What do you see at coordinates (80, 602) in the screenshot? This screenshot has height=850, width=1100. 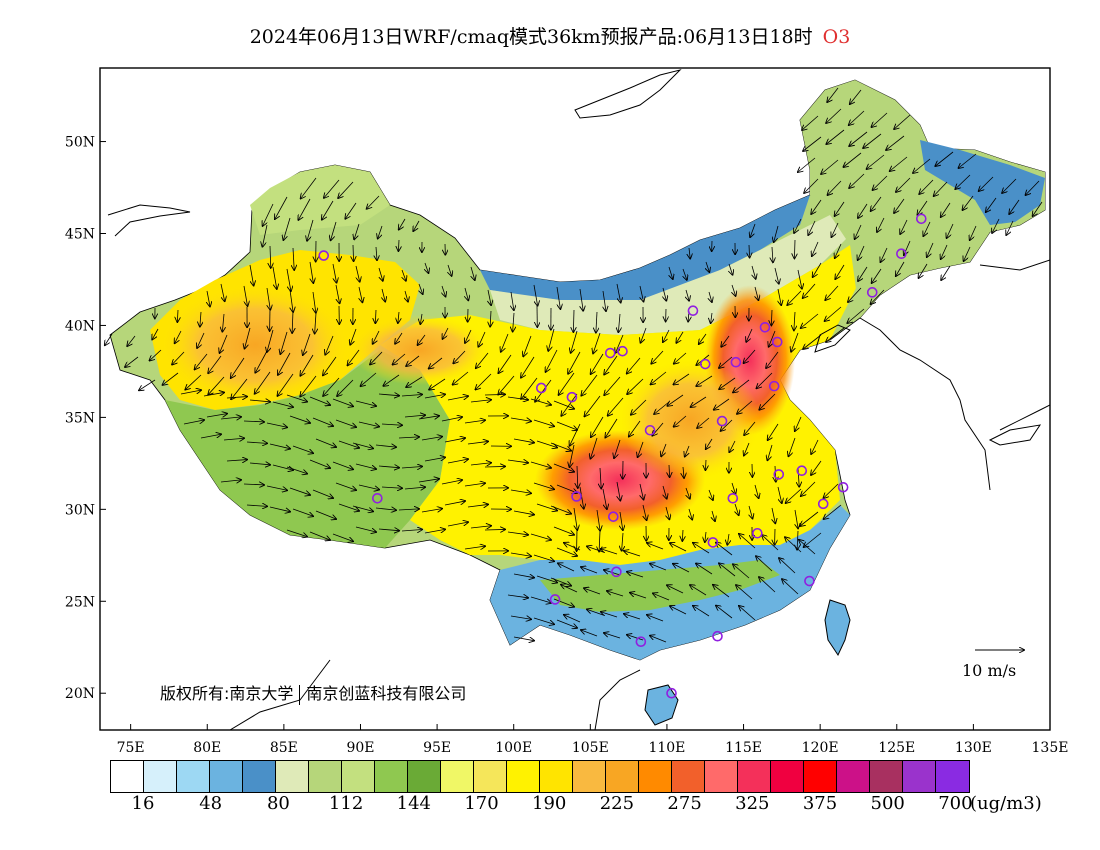 I see `lat-tick-label: 25N` at bounding box center [80, 602].